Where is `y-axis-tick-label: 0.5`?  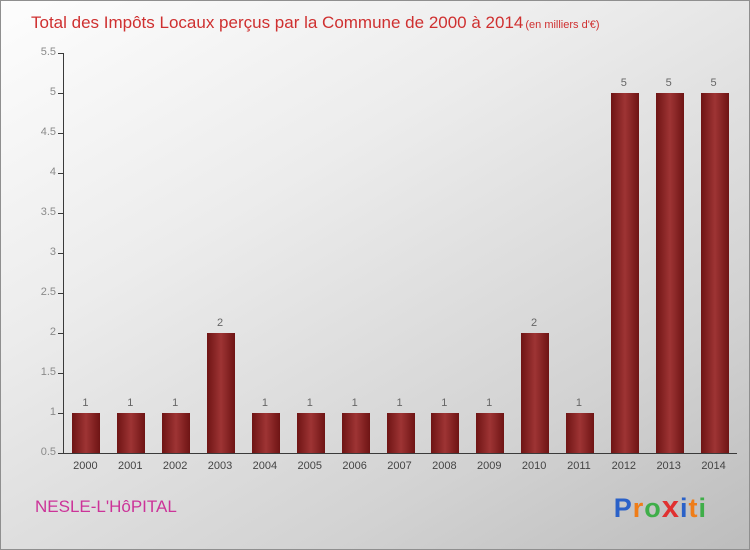 y-axis-tick-label: 0.5 is located at coordinates (48, 452).